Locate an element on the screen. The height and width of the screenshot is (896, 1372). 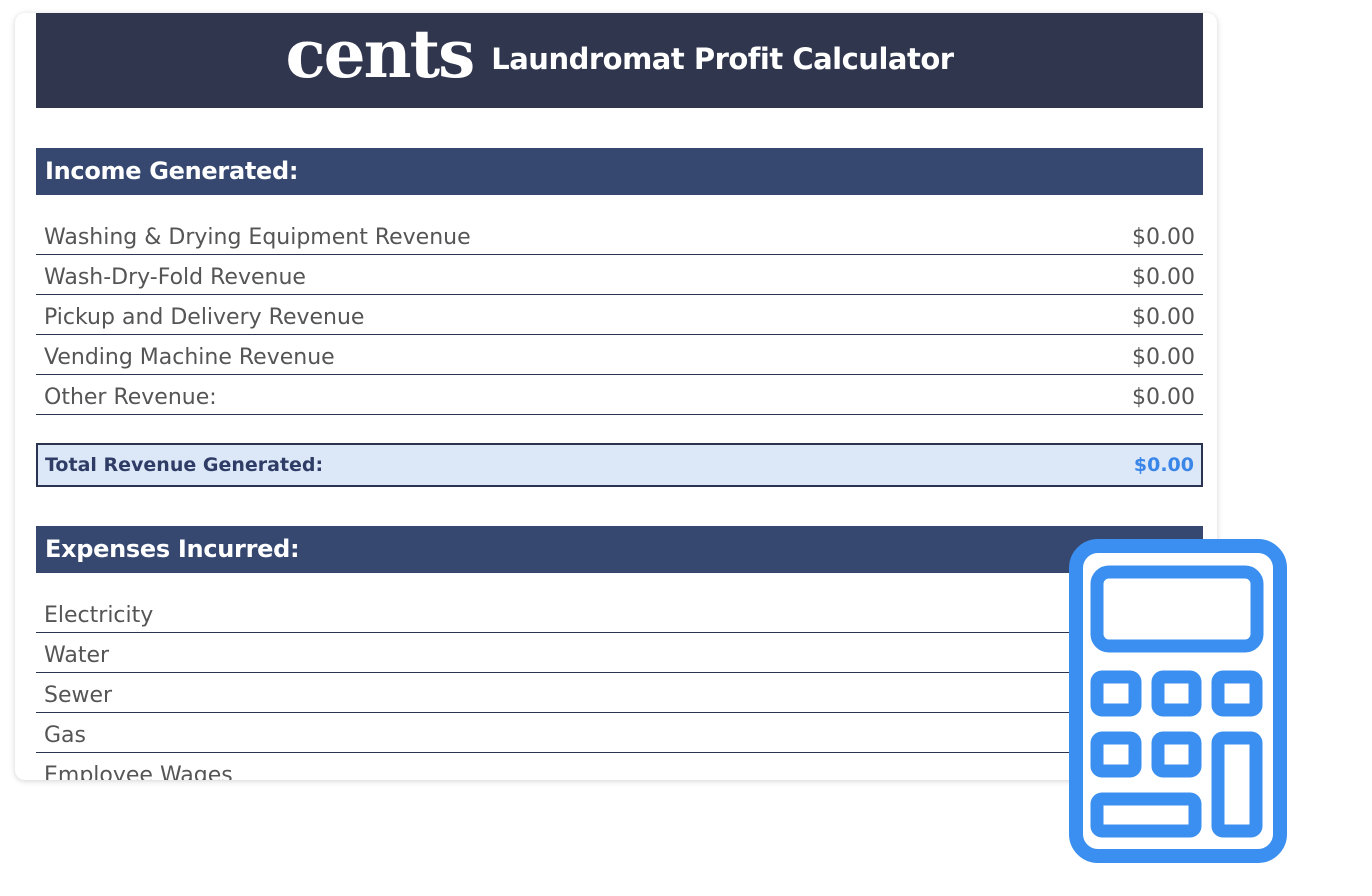
row-label: Sewer is located at coordinates (78, 695).